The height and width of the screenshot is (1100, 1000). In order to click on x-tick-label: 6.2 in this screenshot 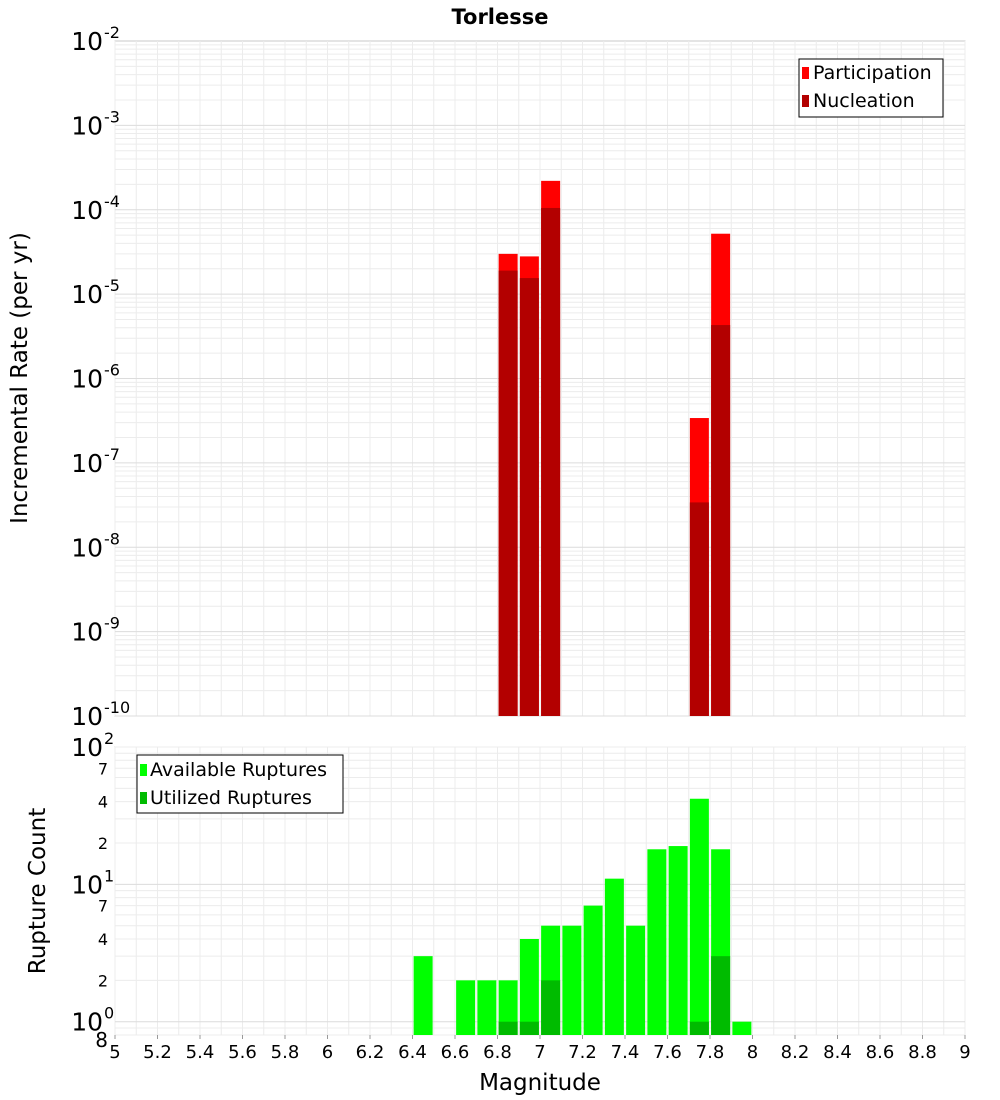, I will do `click(370, 1052)`.